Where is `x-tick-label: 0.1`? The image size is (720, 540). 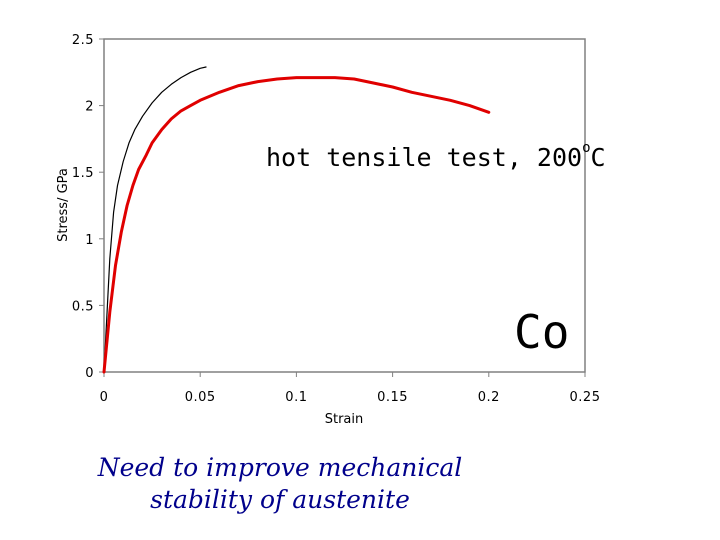 x-tick-label: 0.1 is located at coordinates (296, 397).